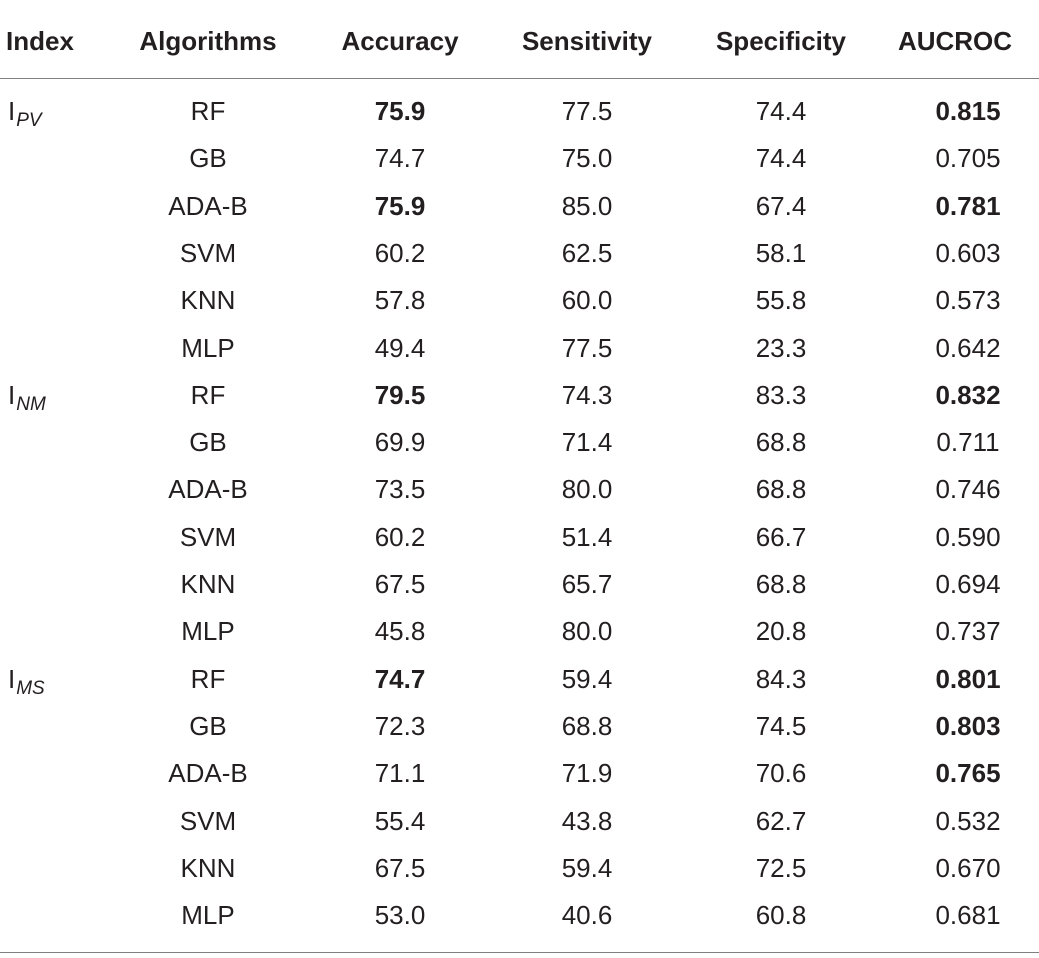 This screenshot has height=958, width=1039. Describe the element at coordinates (519, 537) in the screenshot. I see `table-row: SVM 60.2 51.4 66.7 0.590` at that location.